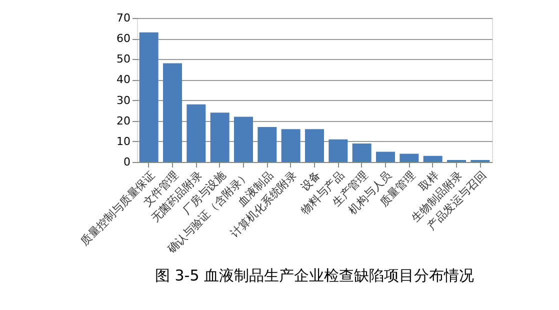  Describe the element at coordinates (127, 162) in the screenshot. I see `y-tick-label: 0` at that location.